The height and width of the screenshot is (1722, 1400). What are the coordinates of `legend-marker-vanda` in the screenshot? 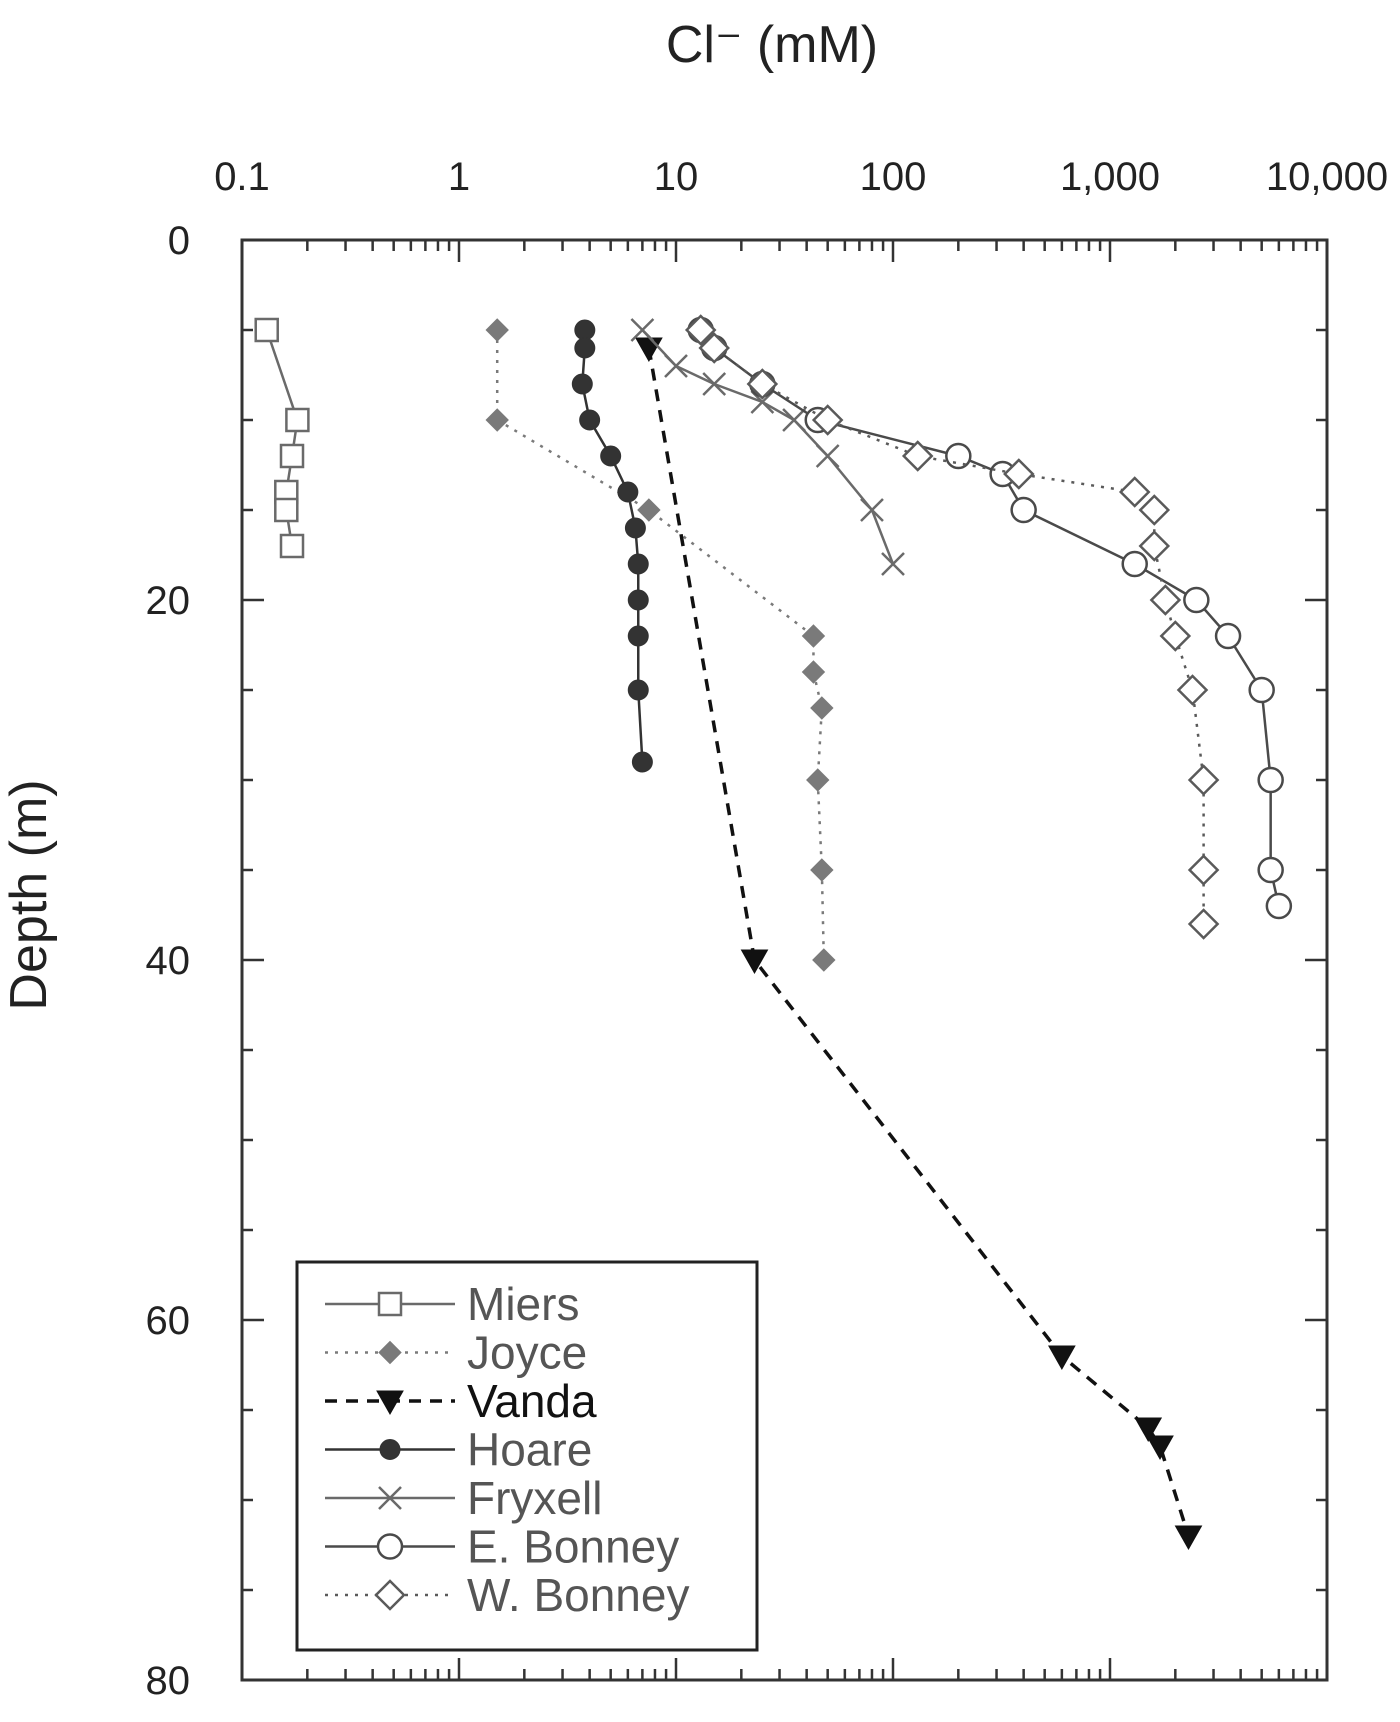 It's located at (390, 1403).